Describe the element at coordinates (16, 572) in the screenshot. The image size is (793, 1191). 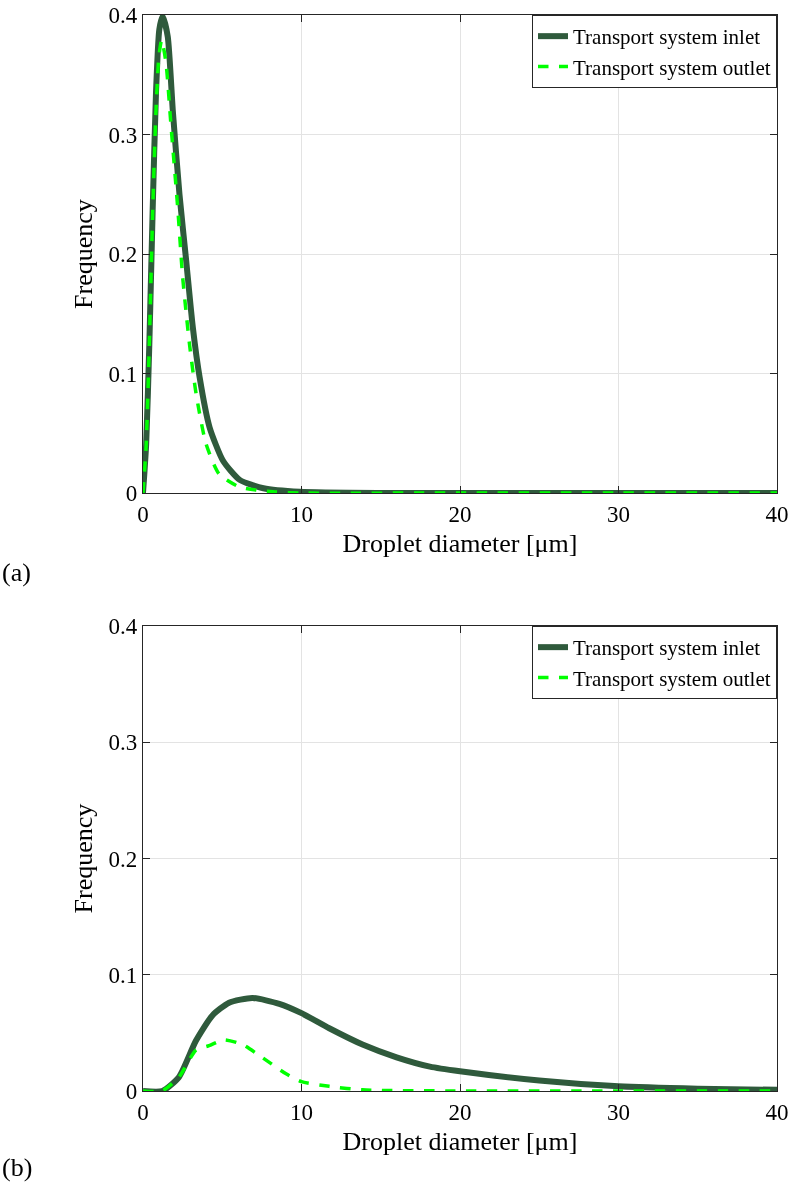
I see `text: (a)` at that location.